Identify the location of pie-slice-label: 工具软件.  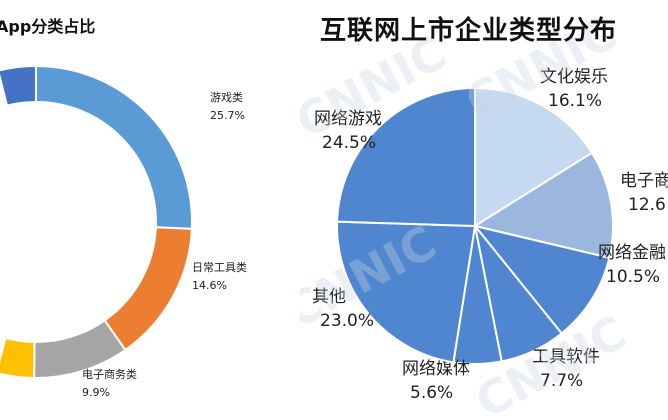
(566, 357).